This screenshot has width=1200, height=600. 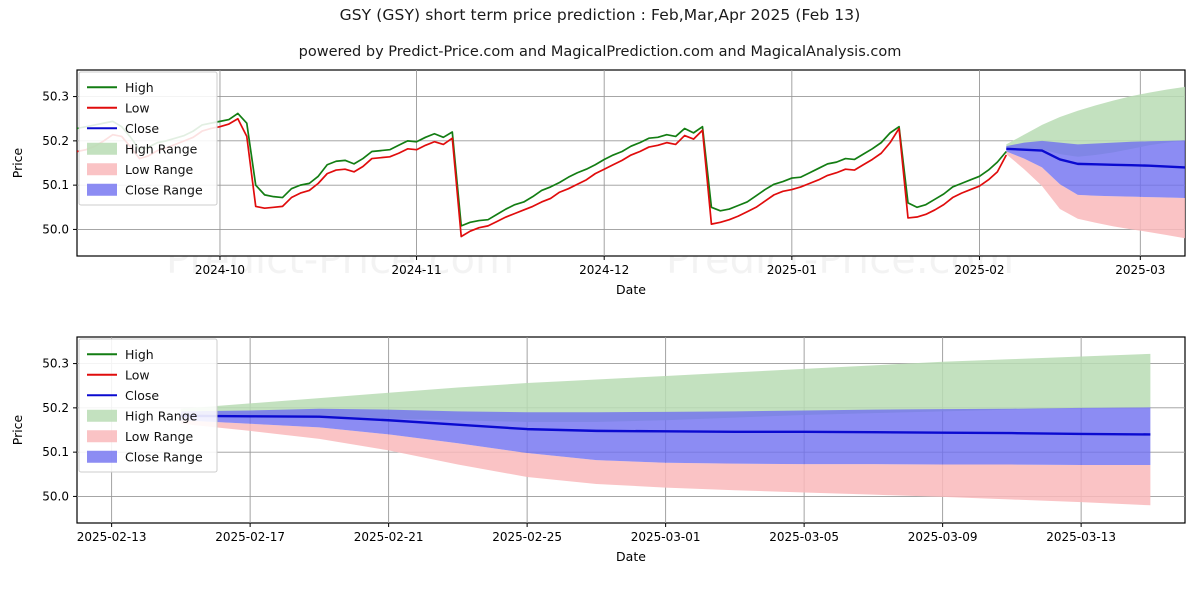 What do you see at coordinates (250, 537) in the screenshot?
I see `x-tick-label: 2025-02-17` at bounding box center [250, 537].